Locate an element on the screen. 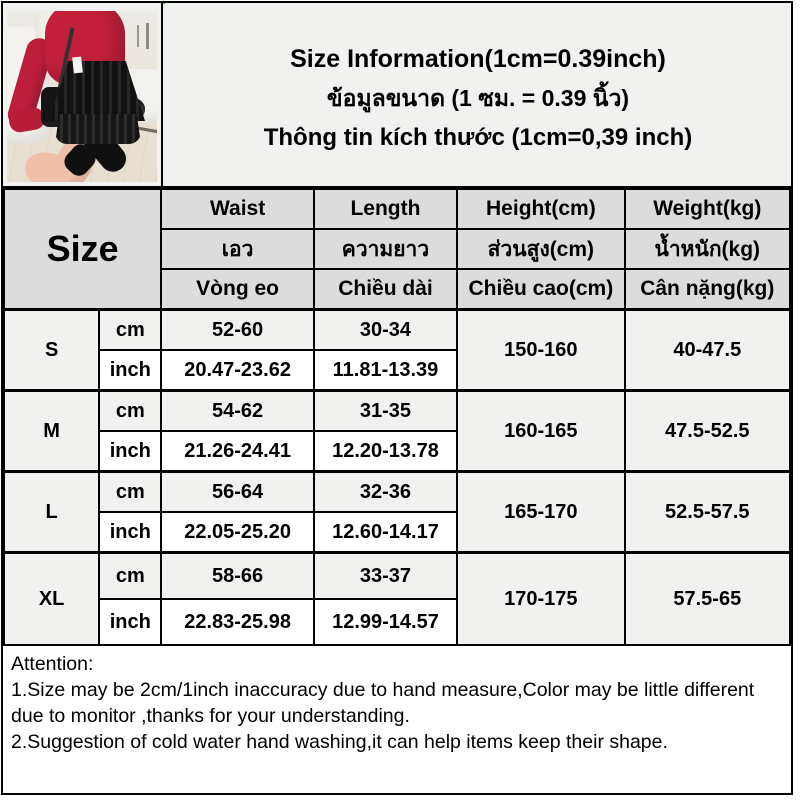 This screenshot has height=800, width=800. page-title-thai: ข้อมูลขนาด (1 ซม. = 0.39 นิ้ว) is located at coordinates (478, 98).